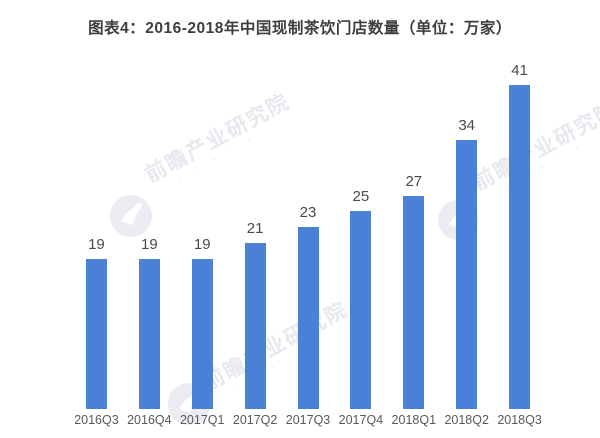 This screenshot has height=438, width=600. What do you see at coordinates (414, 181) in the screenshot?
I see `bar-value-label: 27` at bounding box center [414, 181].